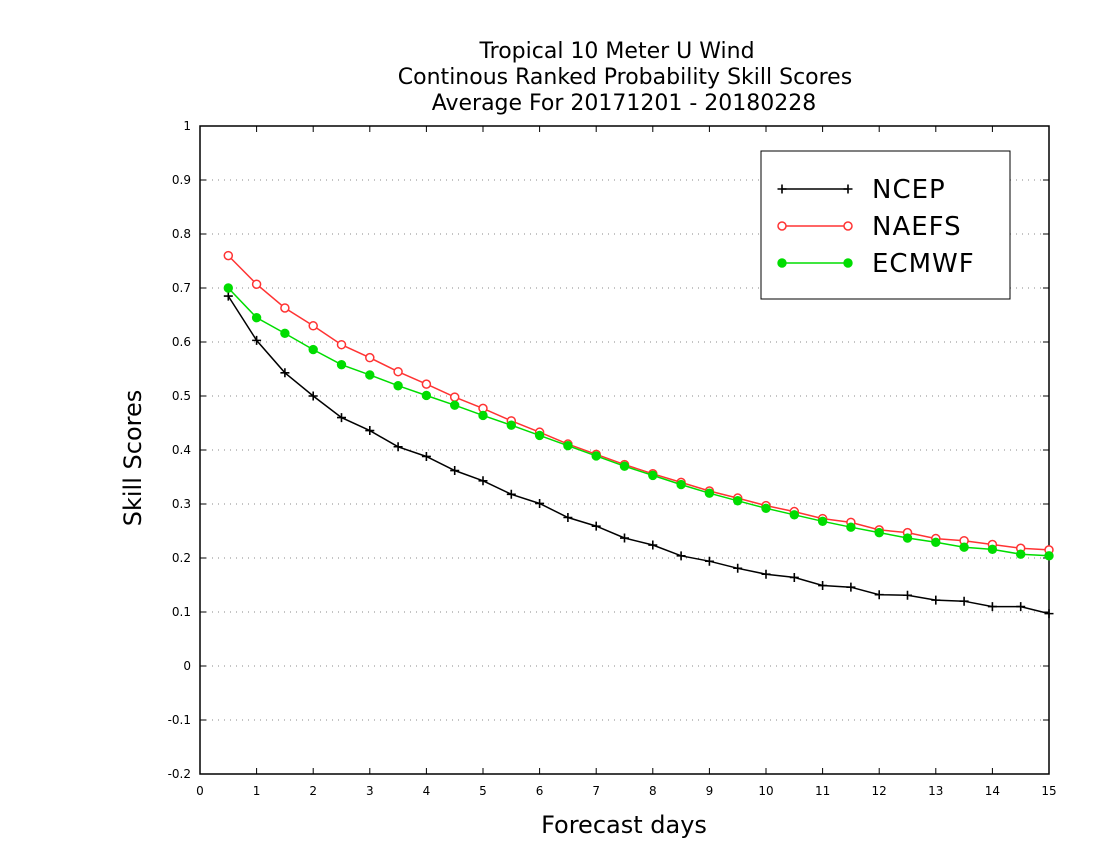 The width and height of the screenshot is (1100, 850). I want to click on legend-label-naefs: NAEFS, so click(917, 227).